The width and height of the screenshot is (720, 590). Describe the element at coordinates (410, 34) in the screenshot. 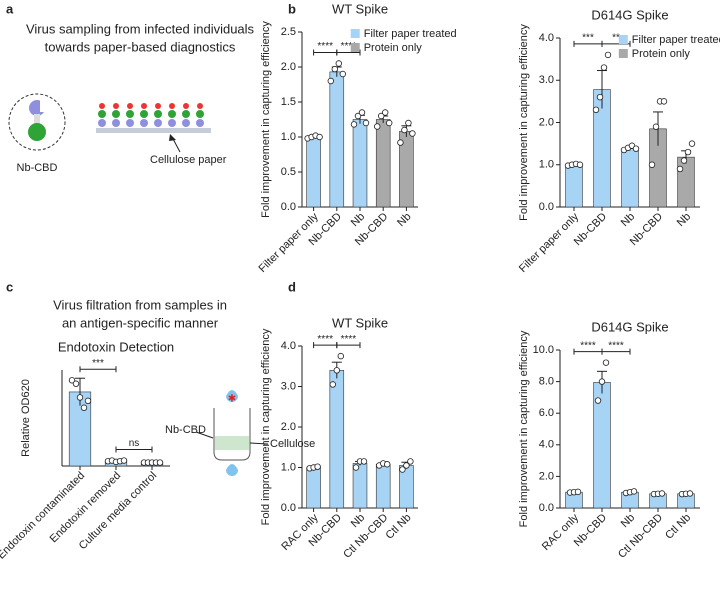

I see `legend-label: Filter paper treated` at that location.